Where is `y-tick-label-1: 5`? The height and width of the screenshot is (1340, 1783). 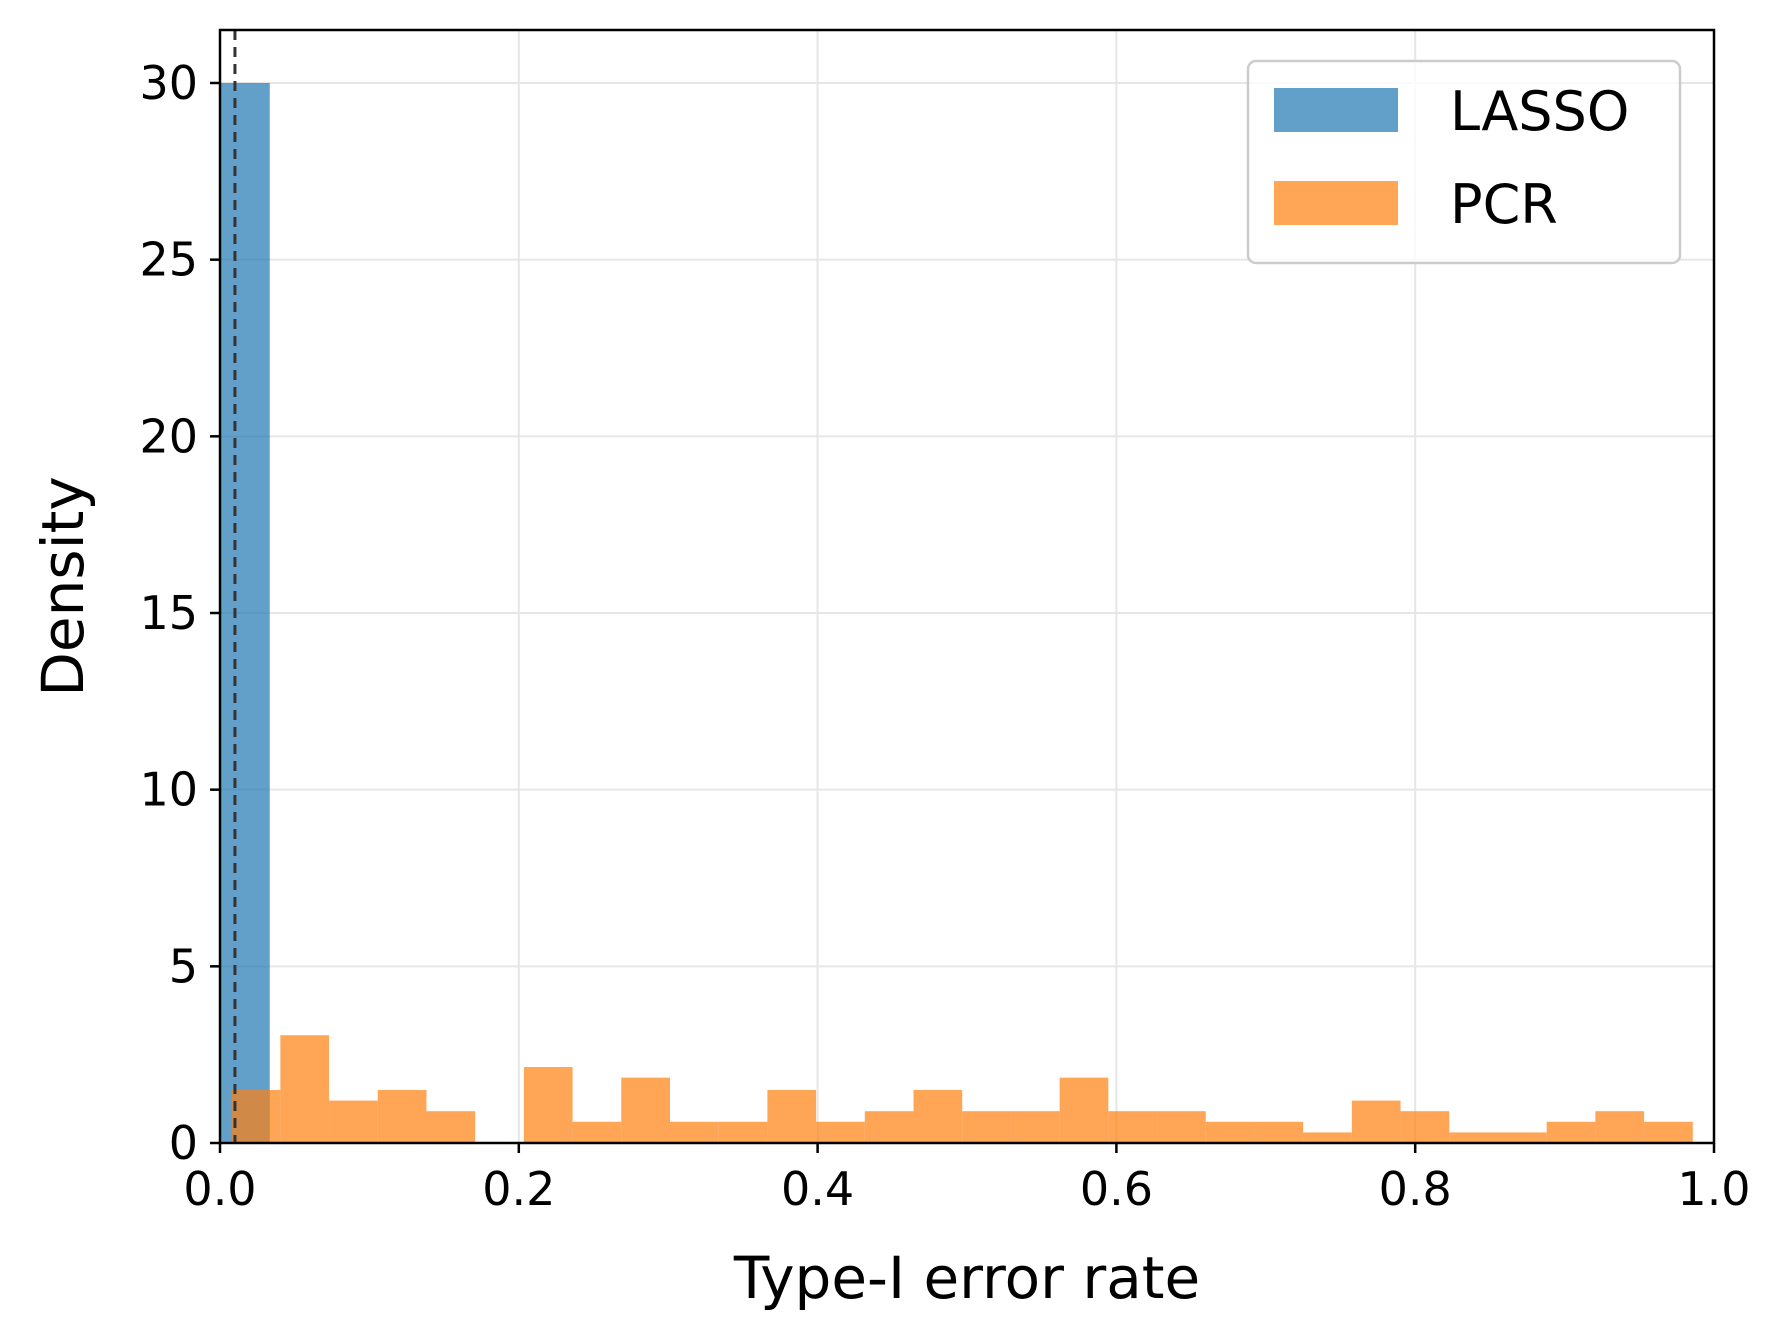
y-tick-label-1: 5 is located at coordinates (183, 966).